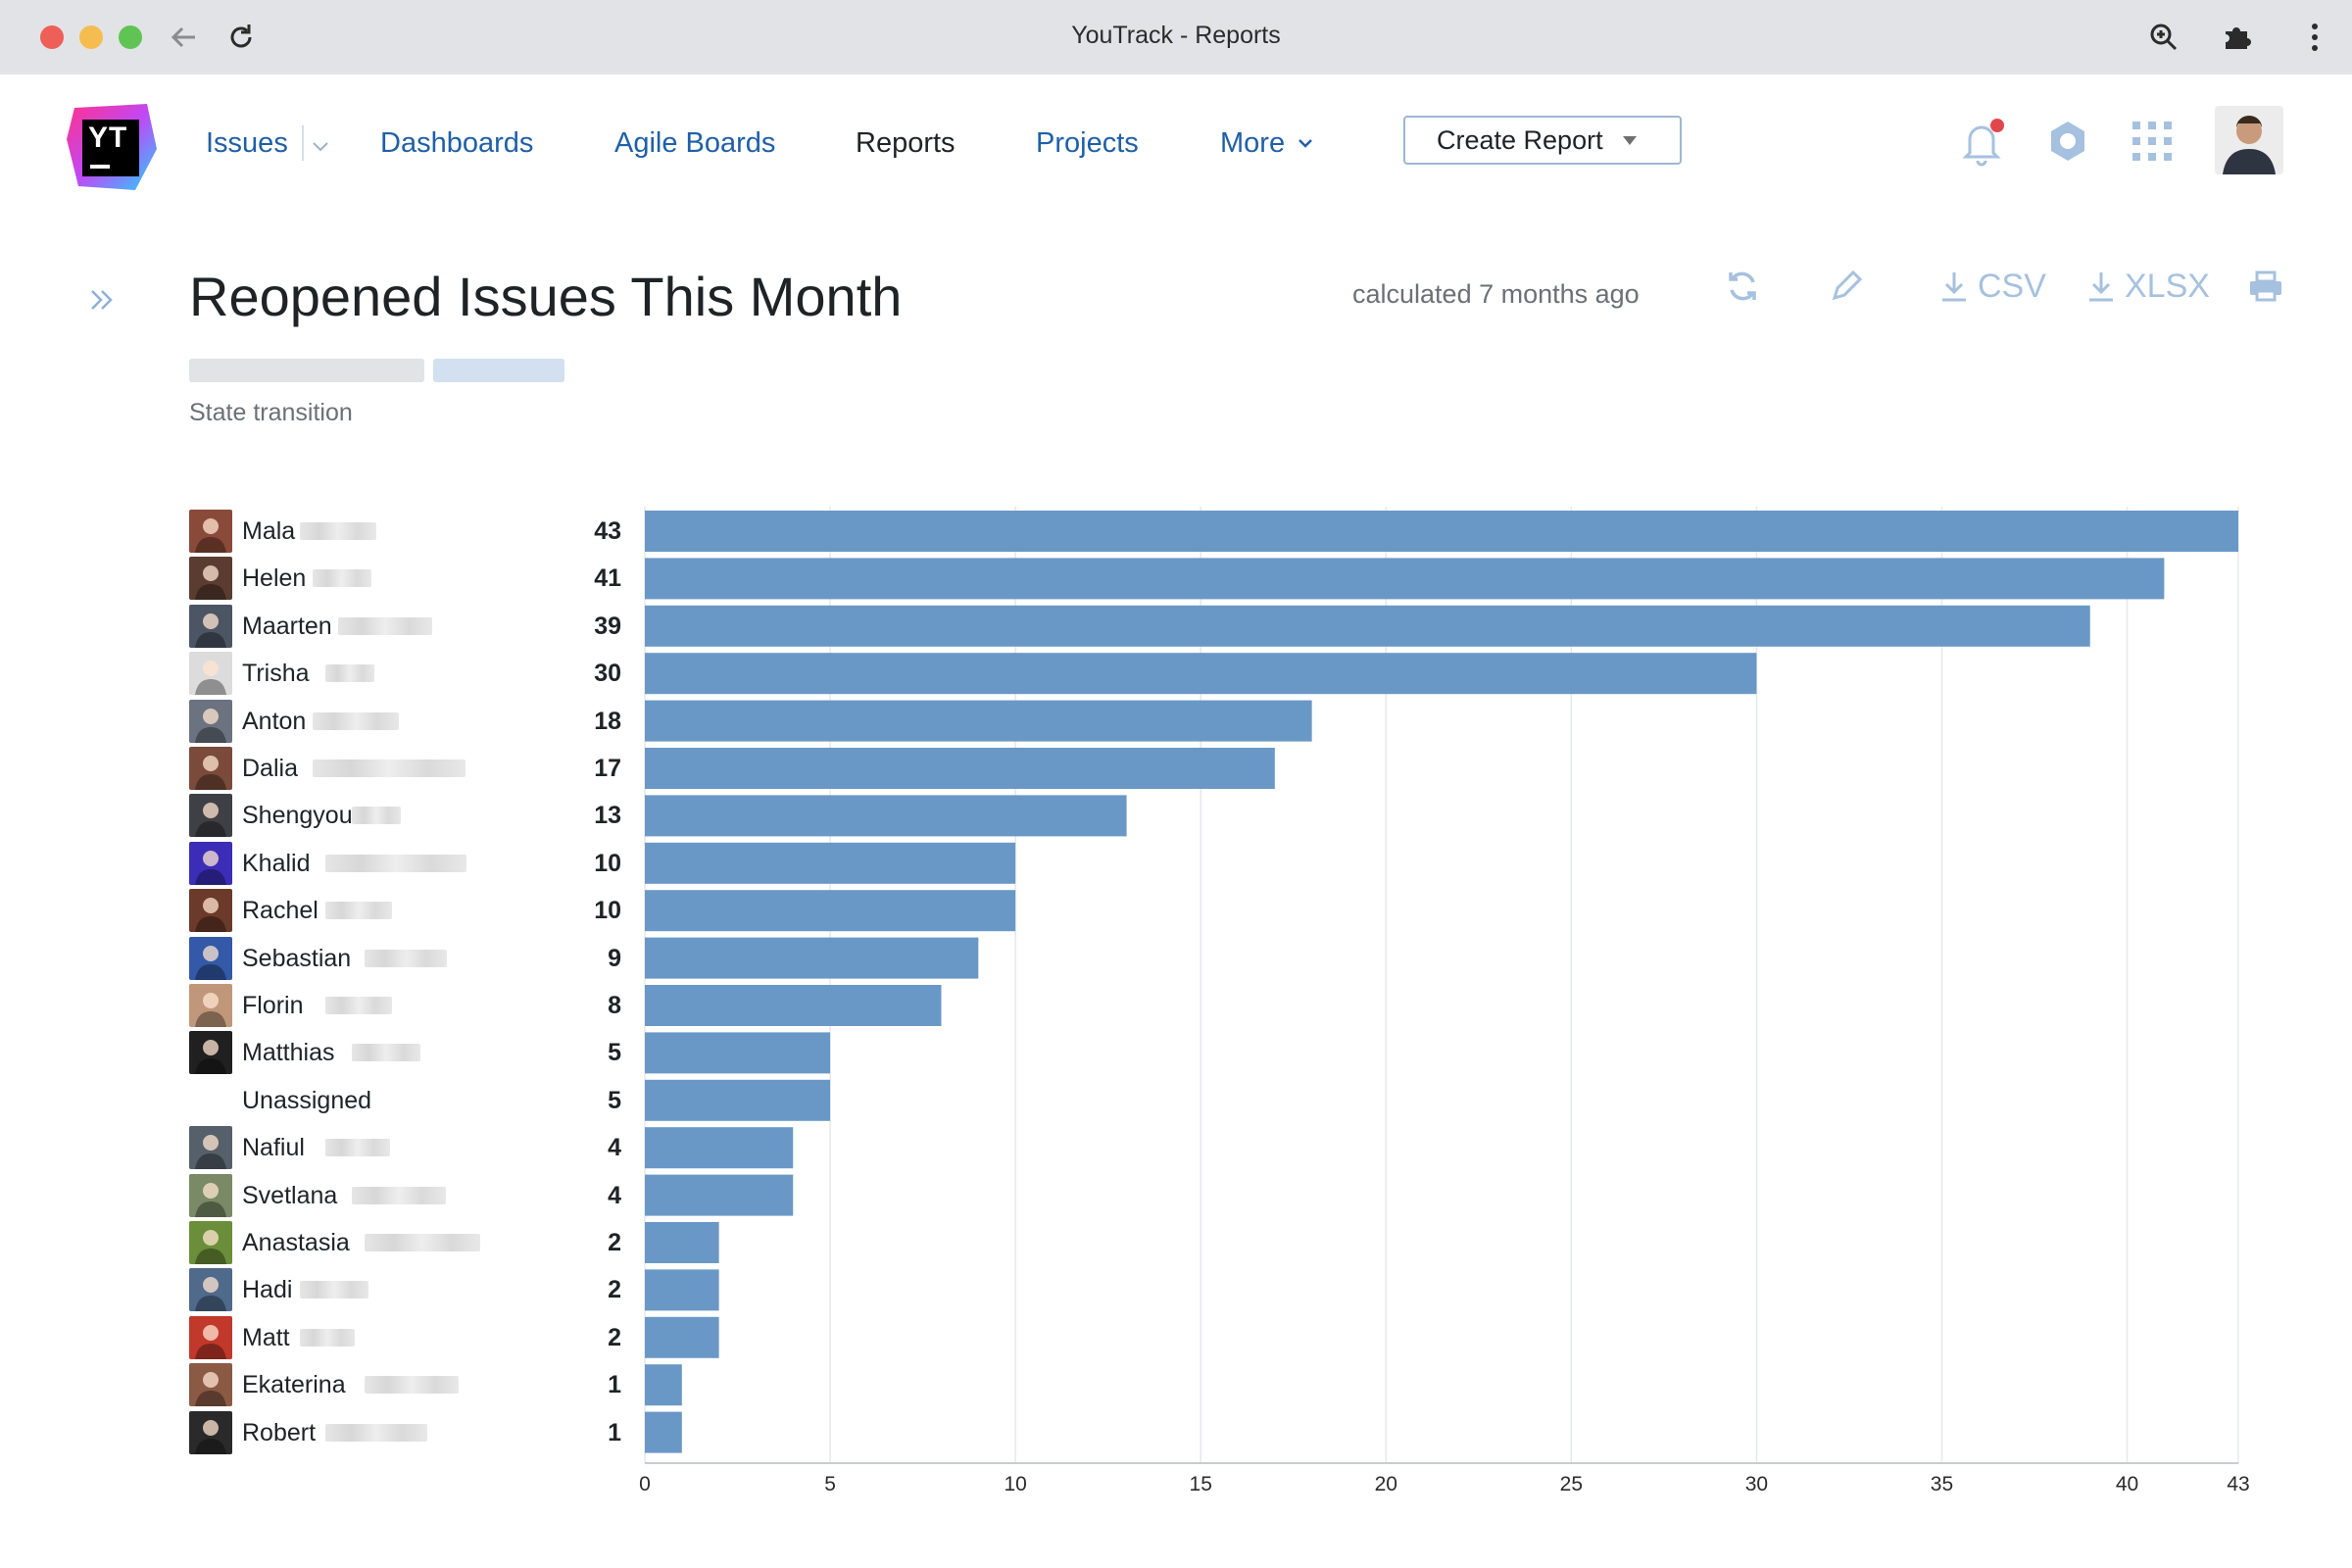  I want to click on assignee-name: Unassigned, so click(307, 1100).